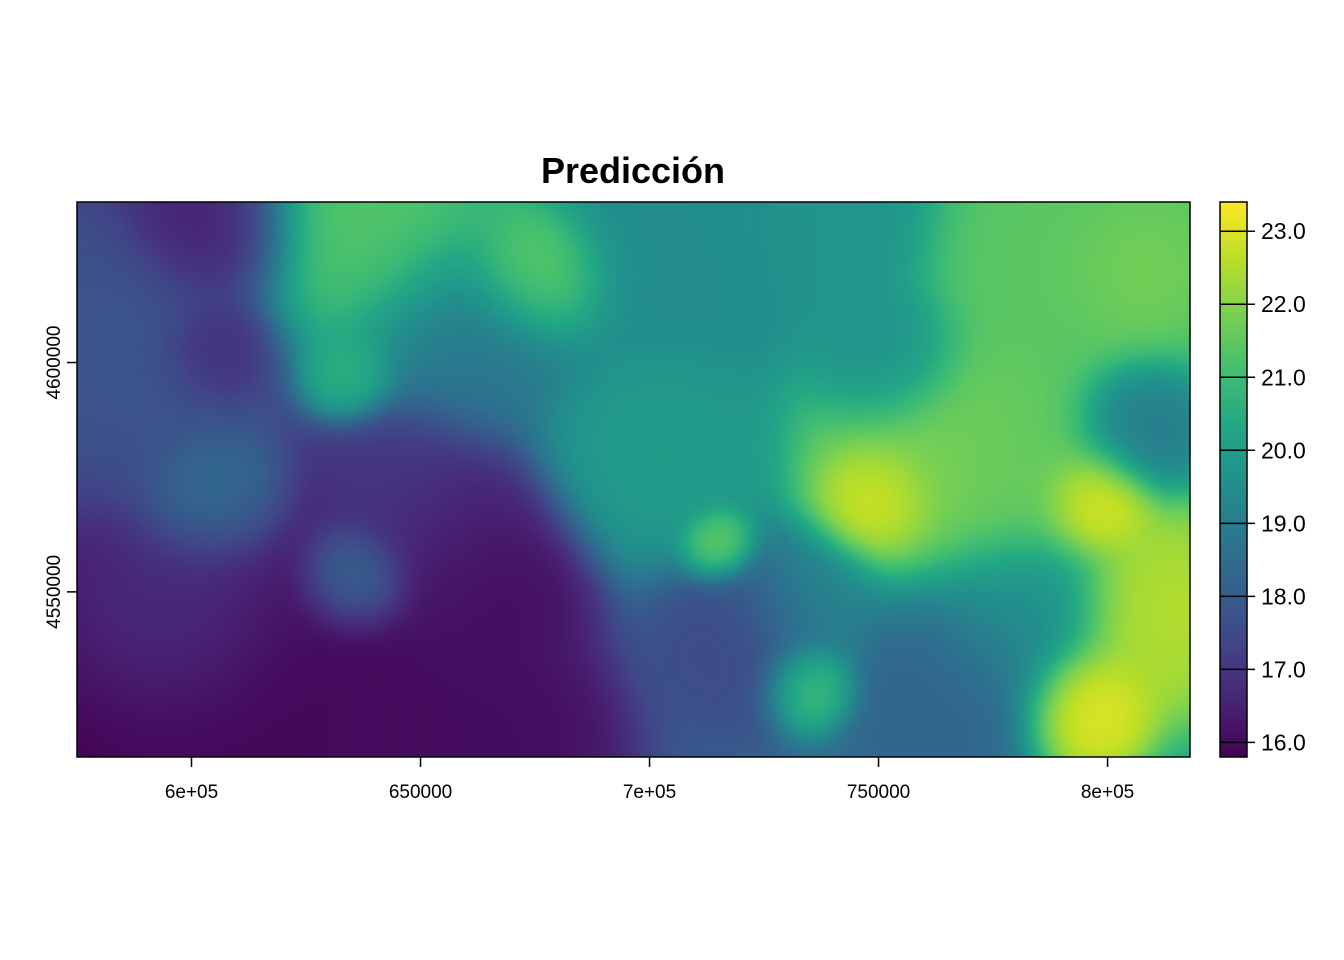 Image resolution: width=1344 pixels, height=960 pixels. What do you see at coordinates (1283, 669) in the screenshot?
I see `colorbar-tick-label: 17.0` at bounding box center [1283, 669].